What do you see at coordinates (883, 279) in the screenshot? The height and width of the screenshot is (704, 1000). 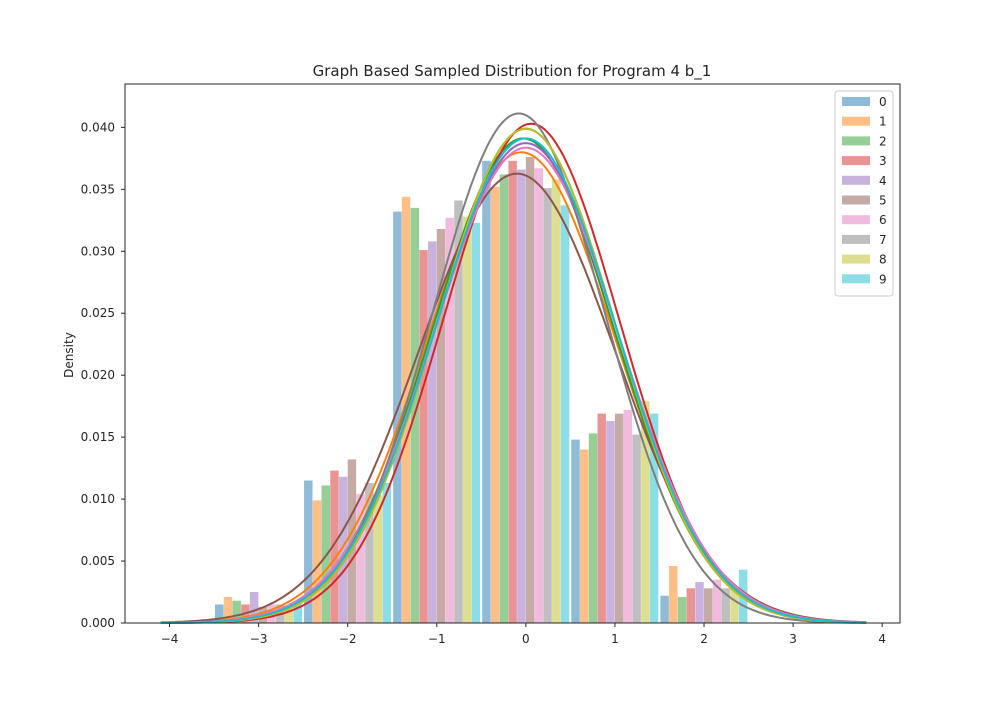 I see `legend-label-9: 9` at bounding box center [883, 279].